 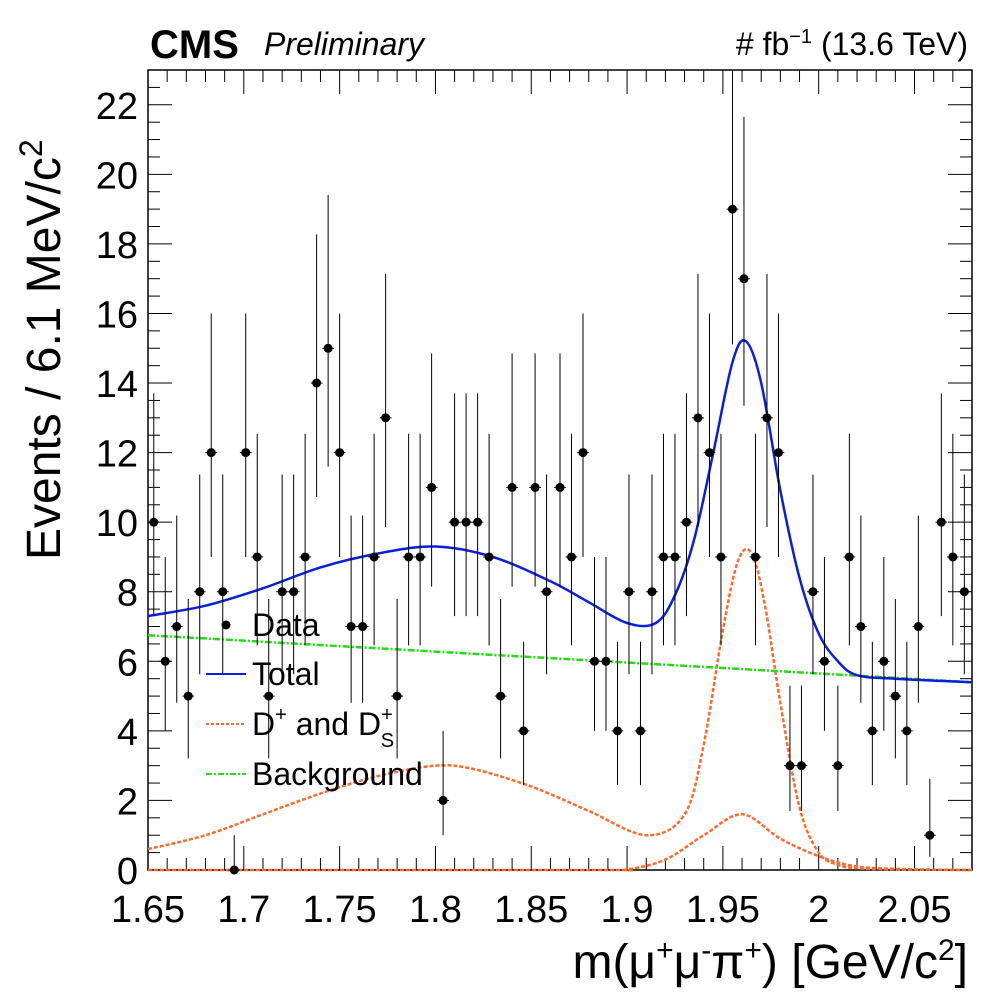 What do you see at coordinates (243, 910) in the screenshot?
I see `x-tick-label: 1.7` at bounding box center [243, 910].